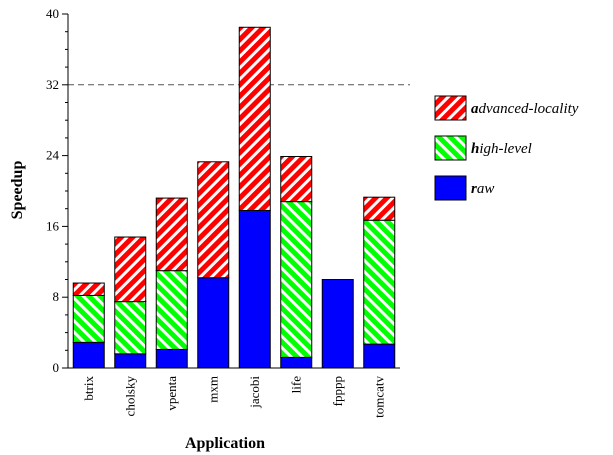  I want to click on legend-label-high-level: high-level, so click(501, 149).